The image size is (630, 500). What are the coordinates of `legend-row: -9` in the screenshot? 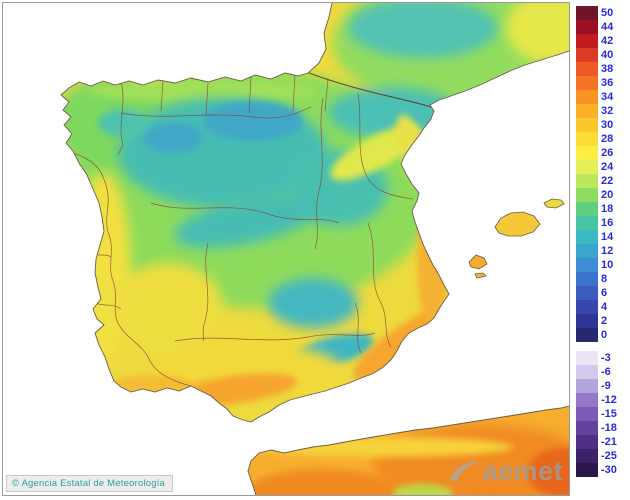 It's located at (602, 386).